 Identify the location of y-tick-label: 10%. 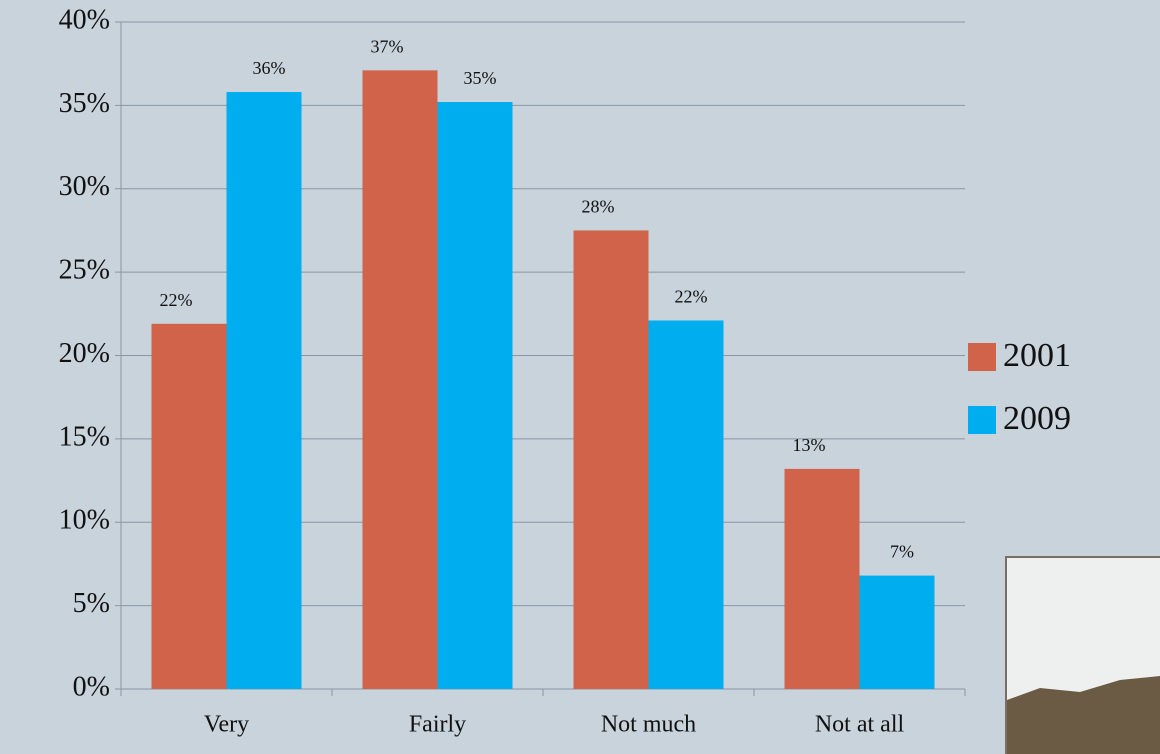
(84, 520).